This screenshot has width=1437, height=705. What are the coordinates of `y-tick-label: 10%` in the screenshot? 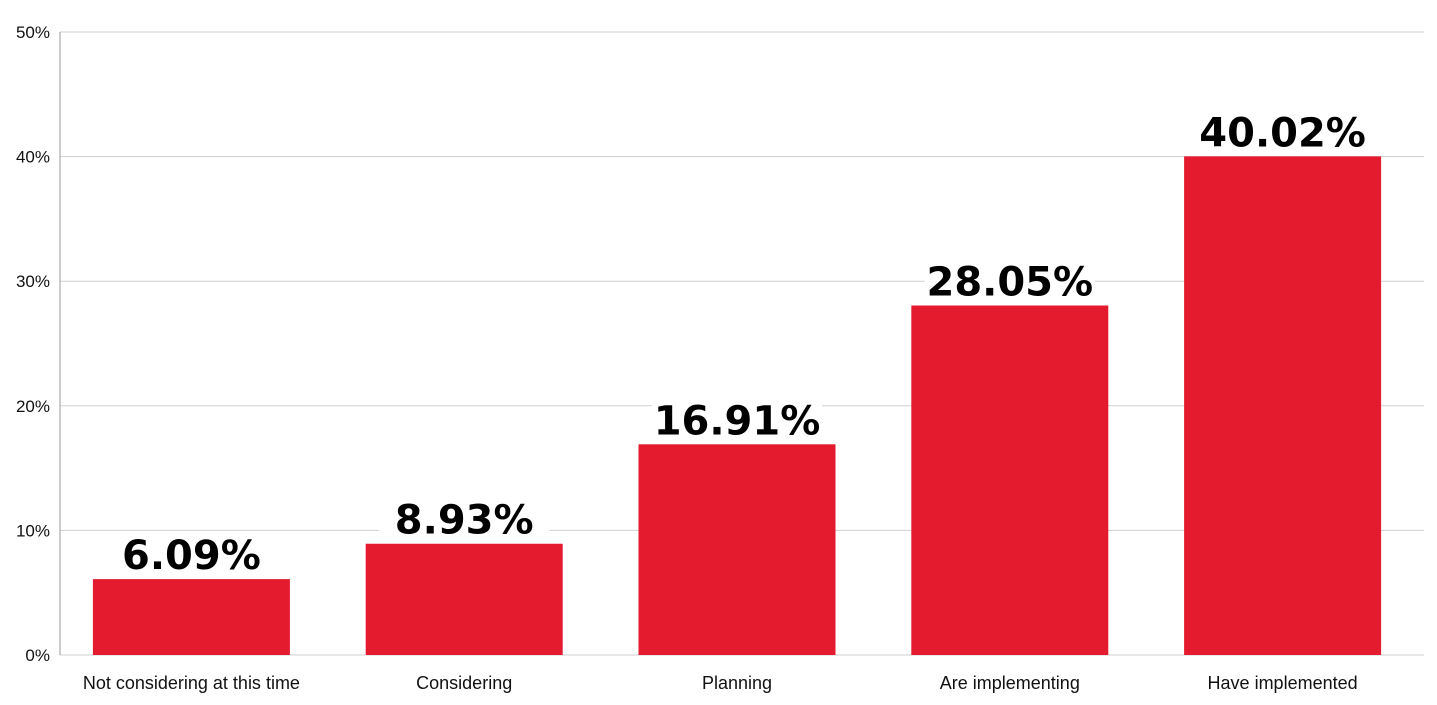 It's located at (33, 530).